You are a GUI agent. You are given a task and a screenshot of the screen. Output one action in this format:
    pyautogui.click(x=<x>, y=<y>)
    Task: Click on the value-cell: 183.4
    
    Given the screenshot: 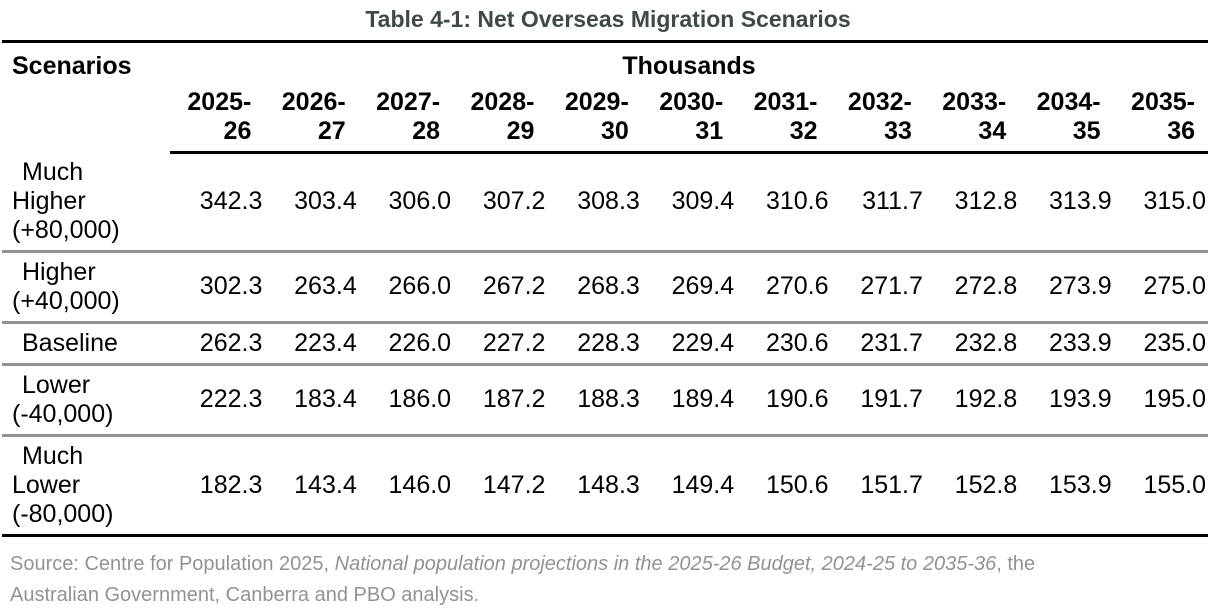 What is the action you would take?
    pyautogui.click(x=311, y=400)
    